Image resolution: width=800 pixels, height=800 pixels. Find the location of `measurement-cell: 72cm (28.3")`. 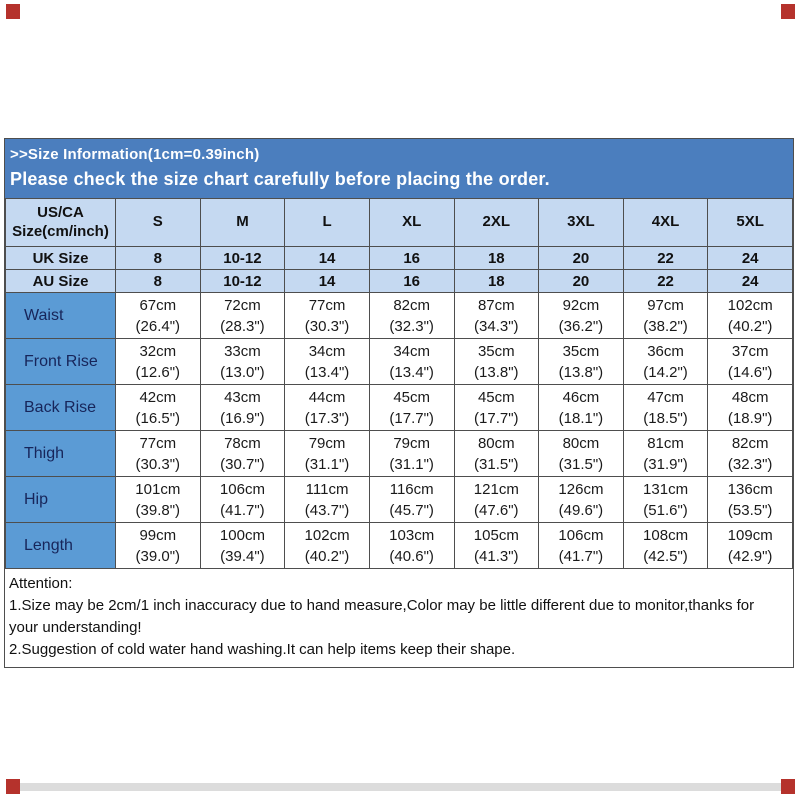

measurement-cell: 72cm (28.3") is located at coordinates (242, 315).